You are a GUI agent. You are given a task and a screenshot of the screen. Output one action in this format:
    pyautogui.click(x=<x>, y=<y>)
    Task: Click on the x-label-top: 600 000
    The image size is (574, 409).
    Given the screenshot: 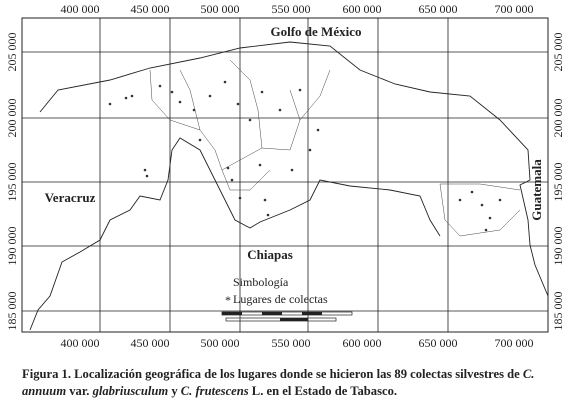 What is the action you would take?
    pyautogui.click(x=362, y=9)
    